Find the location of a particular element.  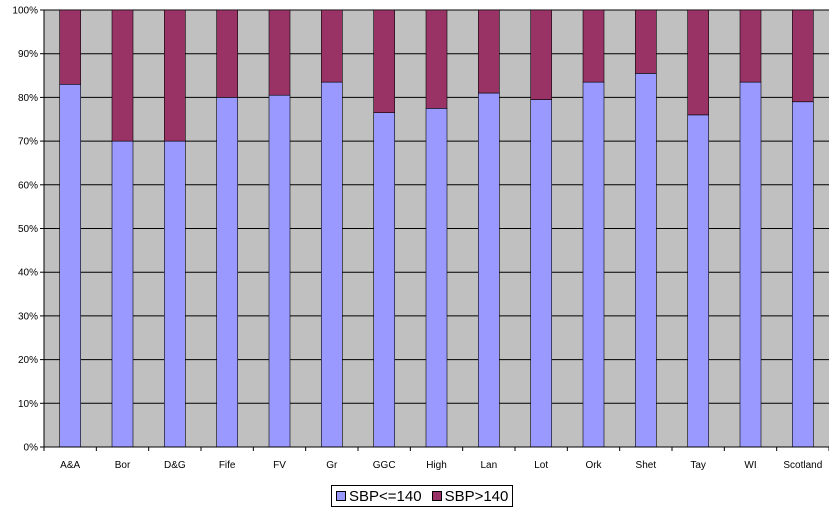

y-tick-label: 50% is located at coordinates (28, 229).